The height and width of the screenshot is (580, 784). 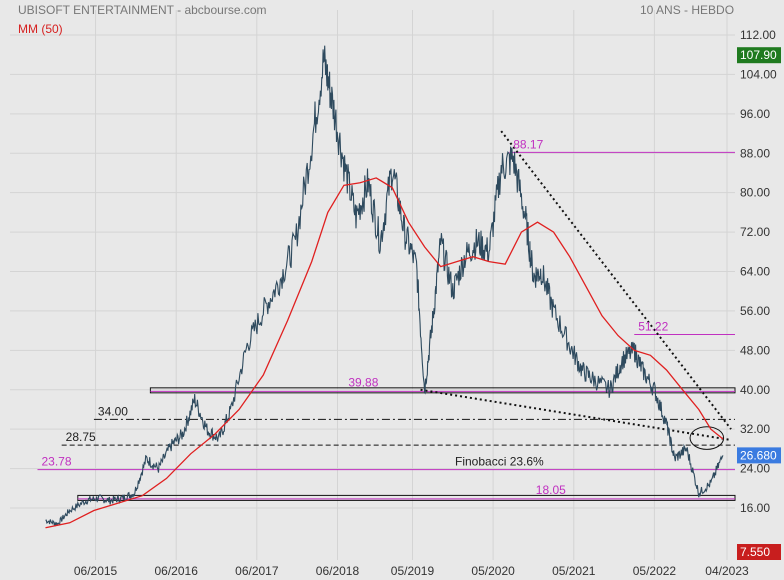 What do you see at coordinates (755, 311) in the screenshot?
I see `y-tick-label: 56.00` at bounding box center [755, 311].